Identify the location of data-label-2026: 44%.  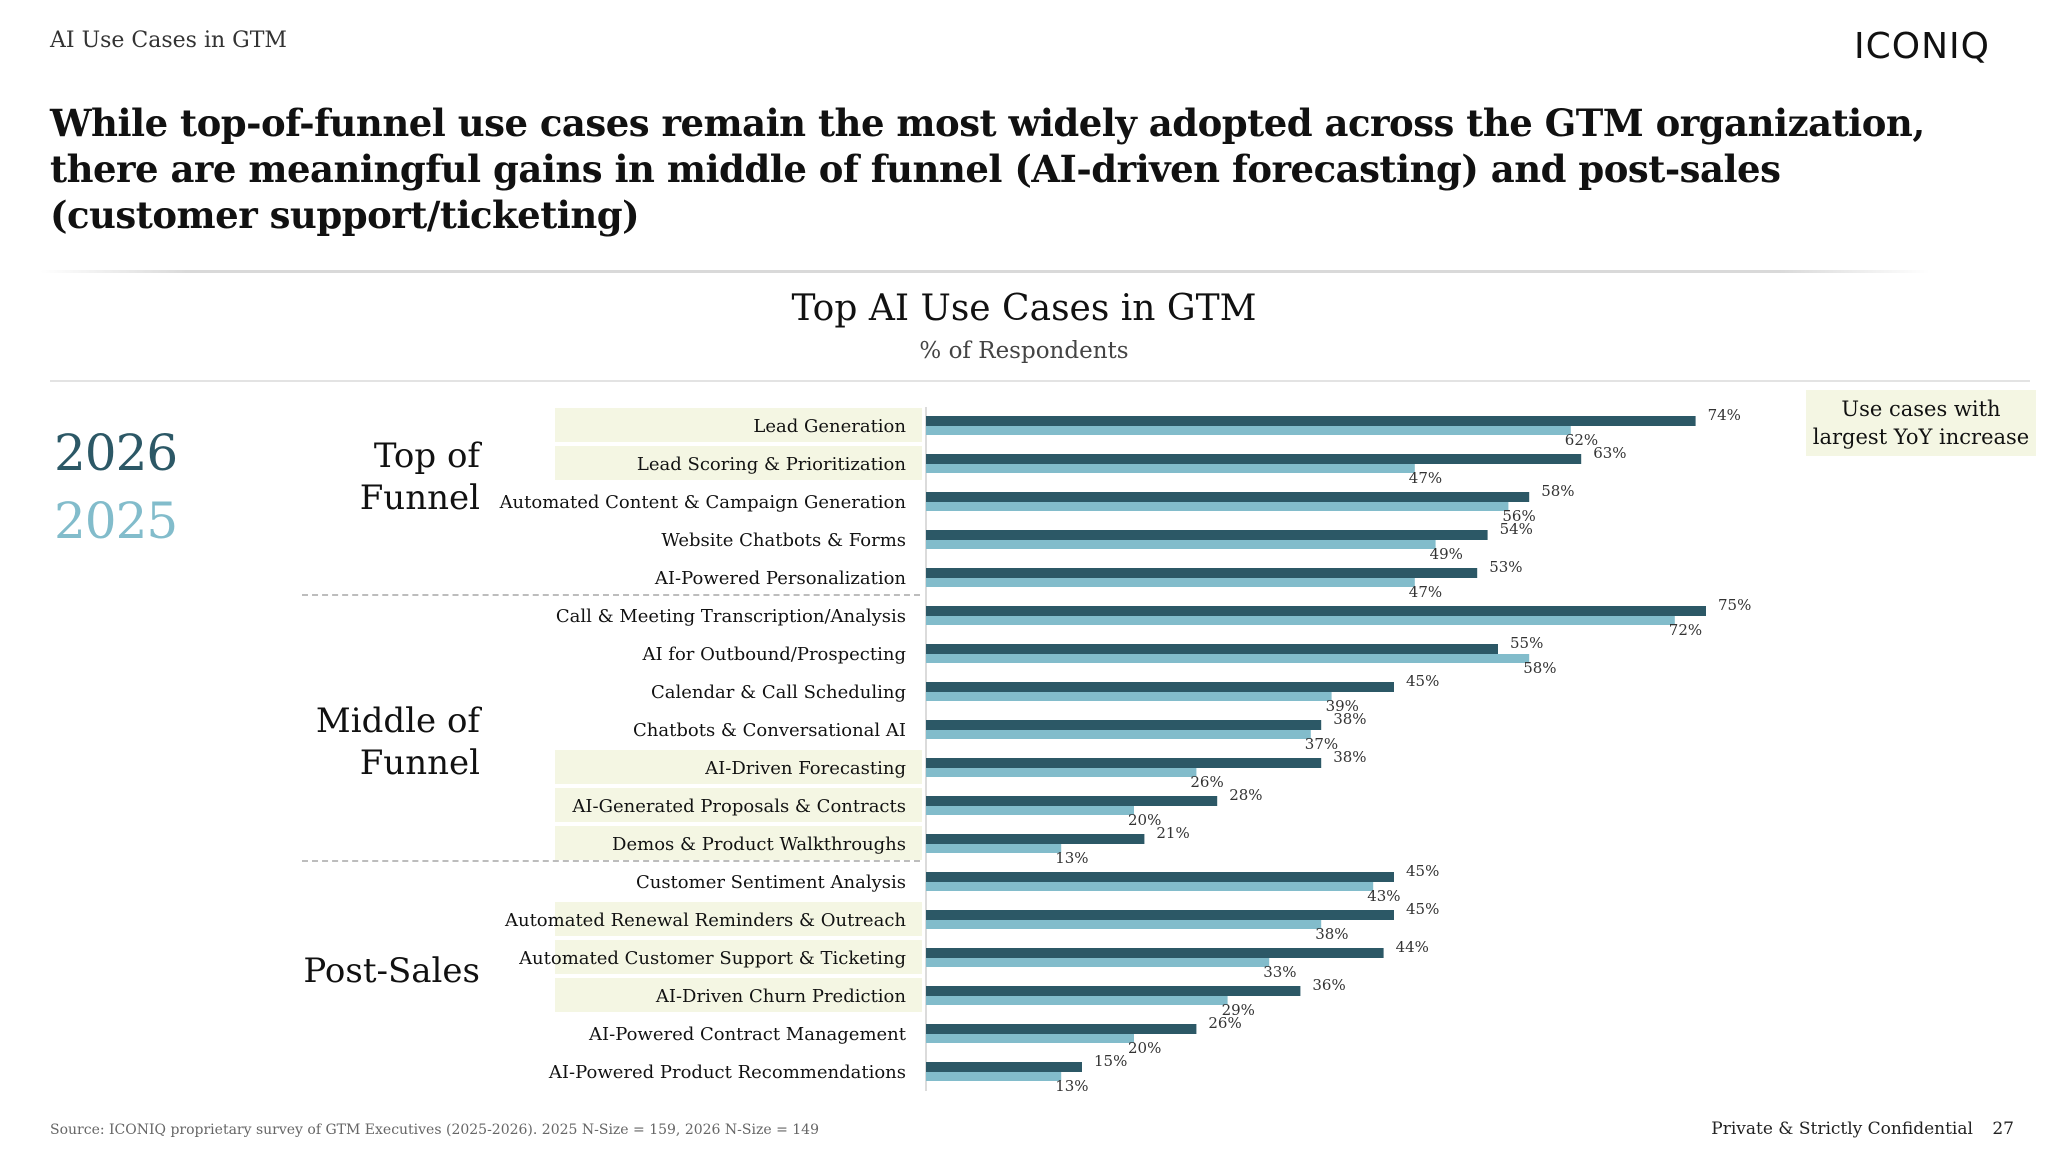
(1412, 947).